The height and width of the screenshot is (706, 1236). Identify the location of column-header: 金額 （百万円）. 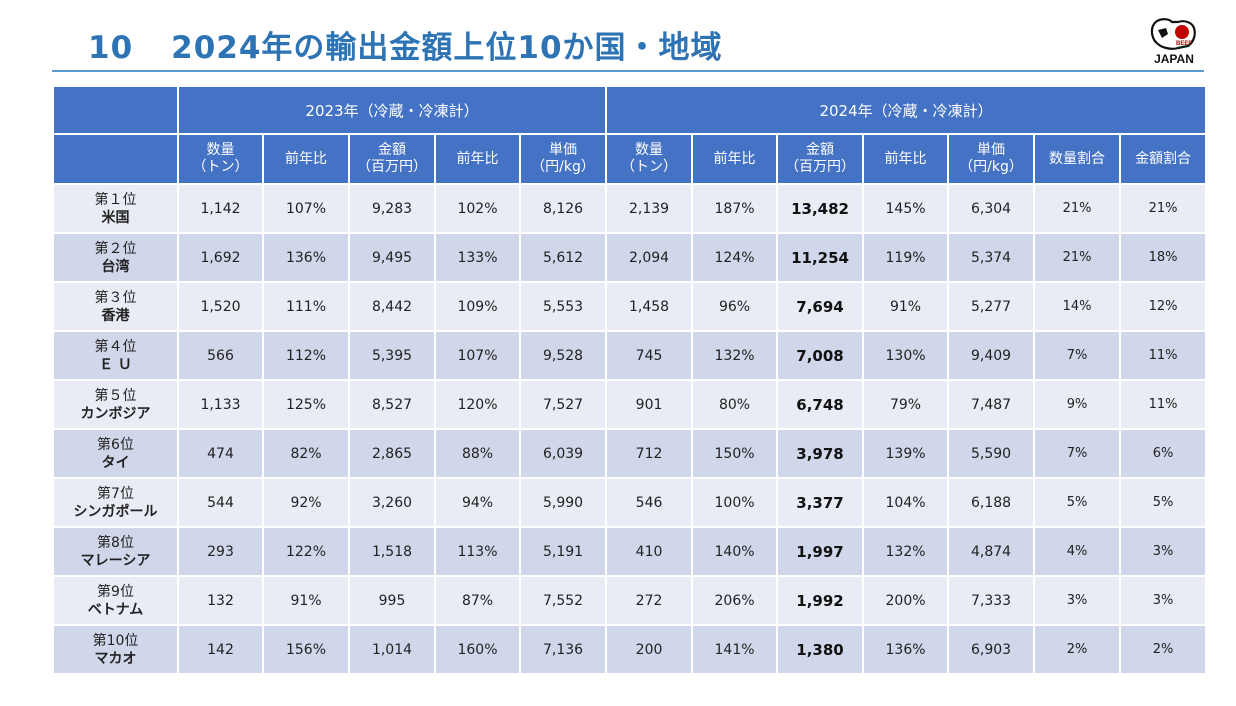
(820, 159).